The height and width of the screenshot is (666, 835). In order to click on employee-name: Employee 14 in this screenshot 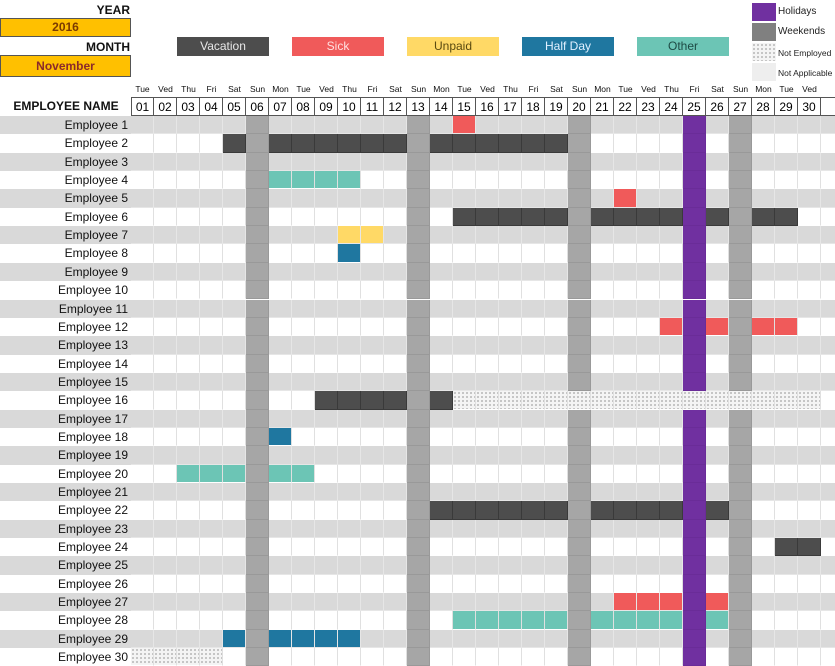, I will do `click(92, 363)`.